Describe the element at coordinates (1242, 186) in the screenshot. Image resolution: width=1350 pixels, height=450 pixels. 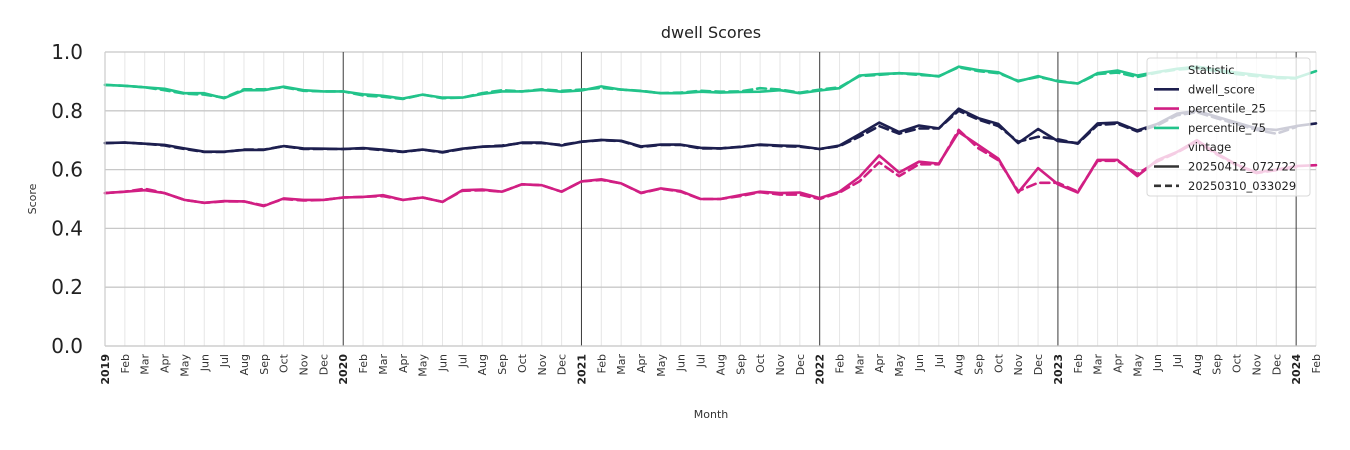
I see `legend-label-vintage: 20250310_033029` at that location.